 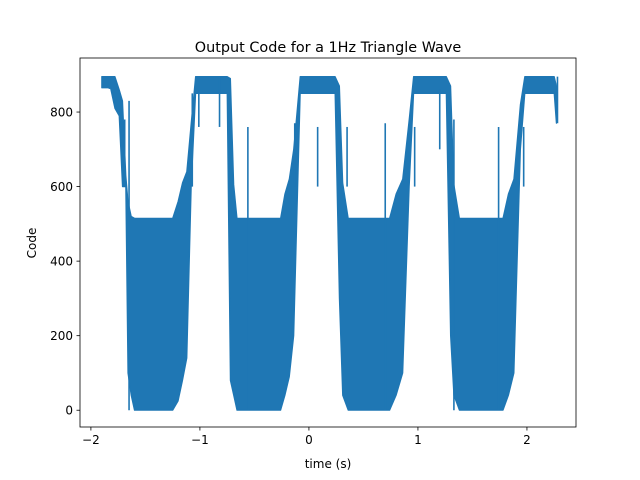 I want to click on x-tick-label: 2, so click(x=527, y=440).